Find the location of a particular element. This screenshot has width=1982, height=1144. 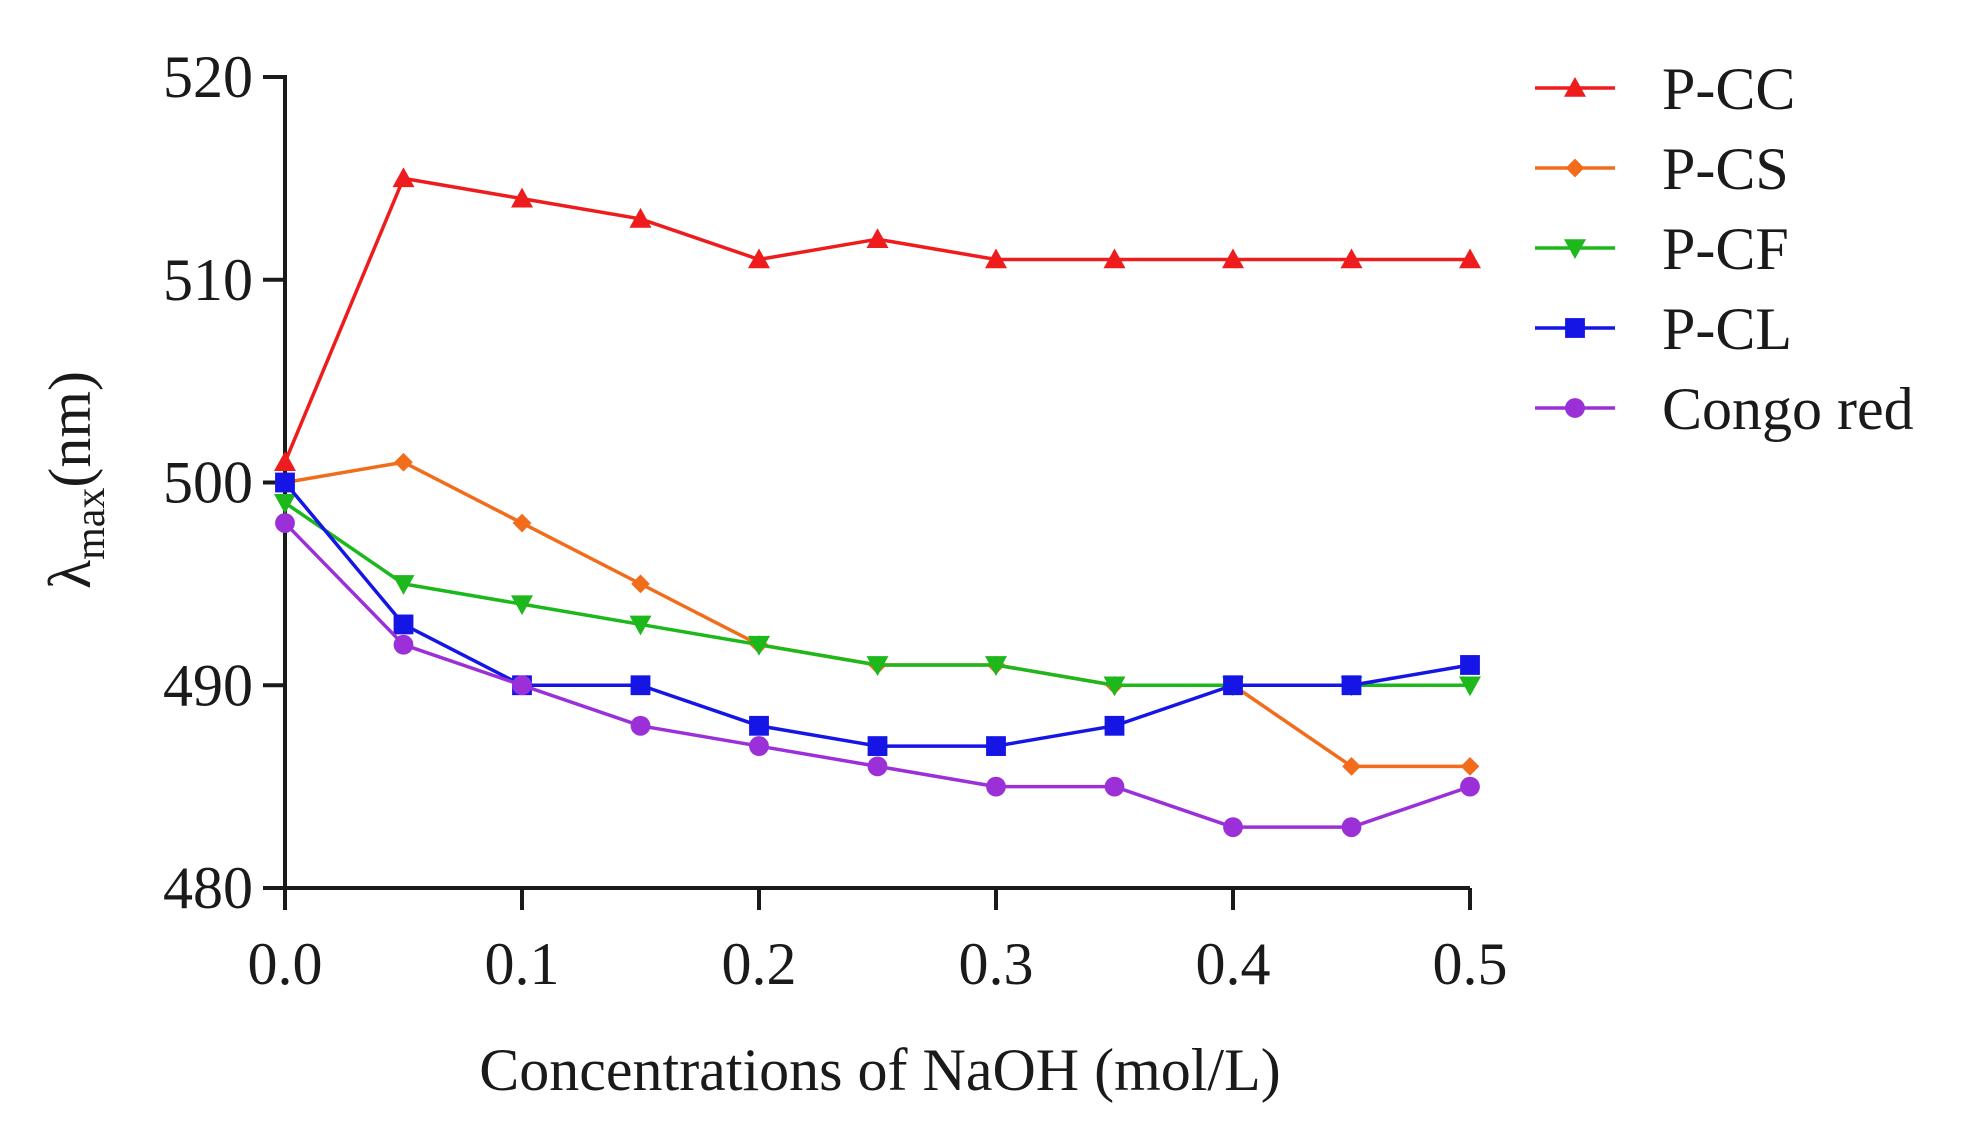

y-axis-title: λmax(nm) is located at coordinates (75, 480).